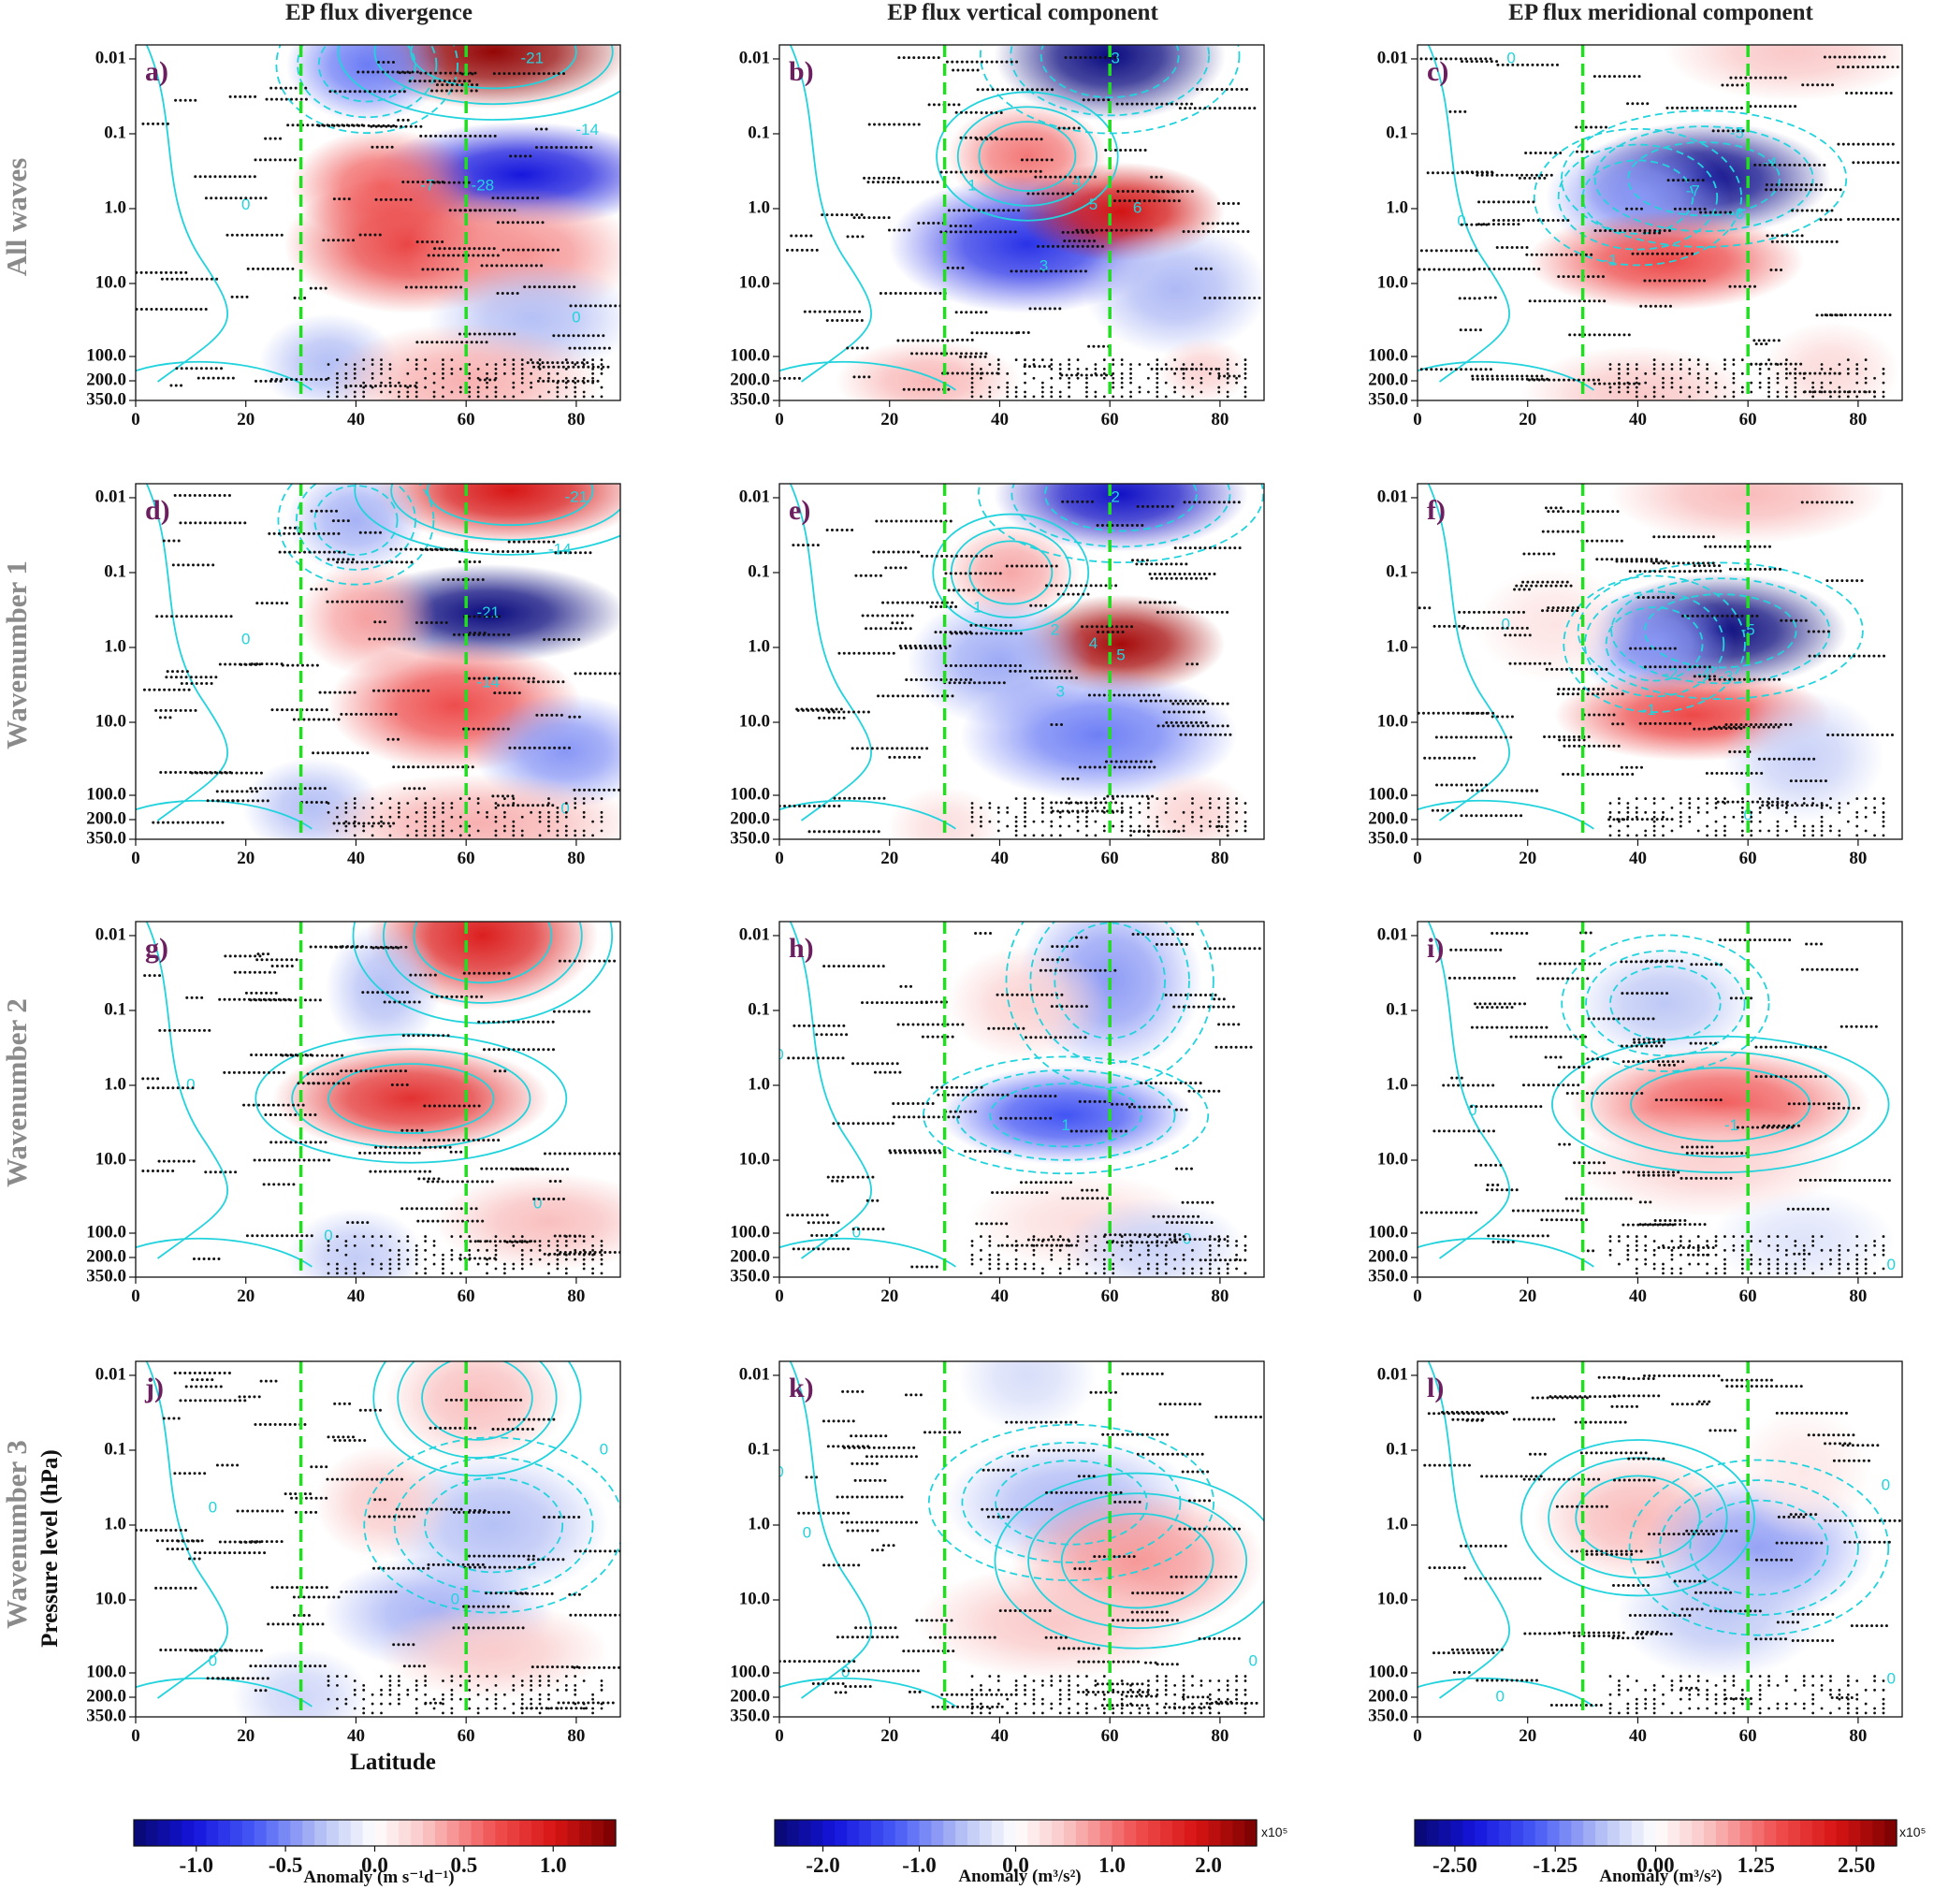 The image size is (1934, 1904). Describe the element at coordinates (467, 806) in the screenshot. I see `anomaly-blob` at that location.